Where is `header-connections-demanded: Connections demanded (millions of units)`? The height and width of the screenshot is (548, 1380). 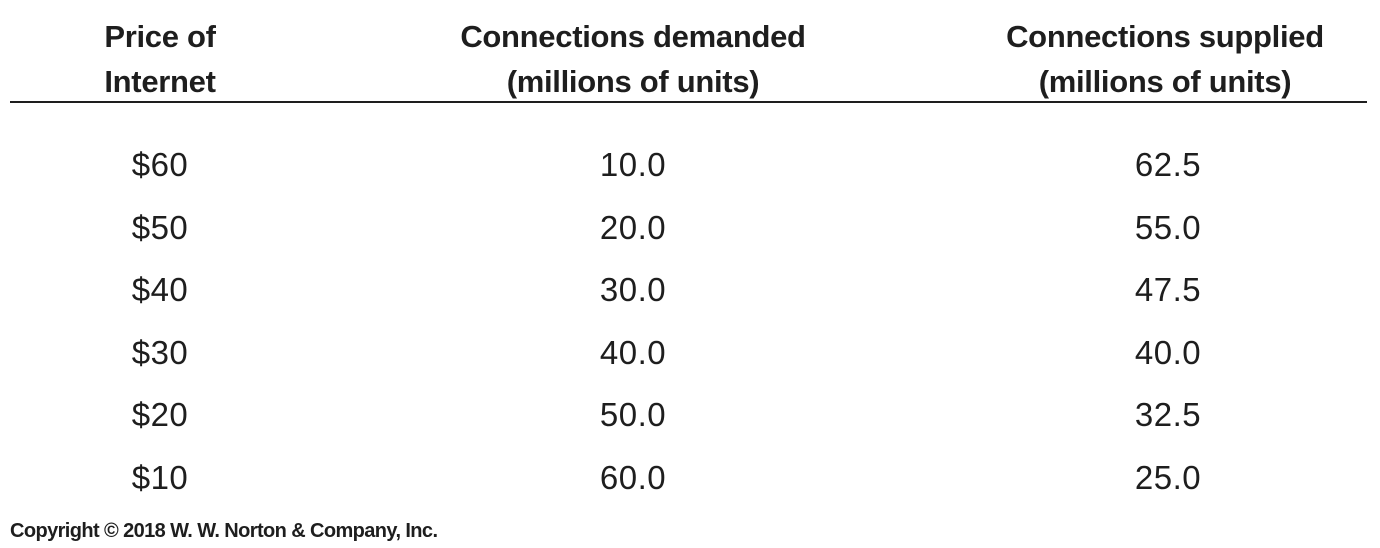 header-connections-demanded: Connections demanded (millions of units) is located at coordinates (633, 59).